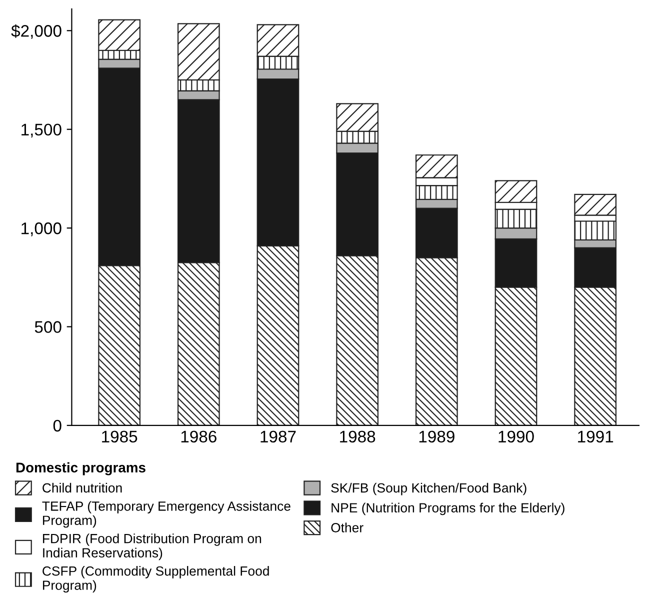  Describe the element at coordinates (448, 509) in the screenshot. I see `legend-label: NPE (Nutrition Programs for the Elderly)` at that location.